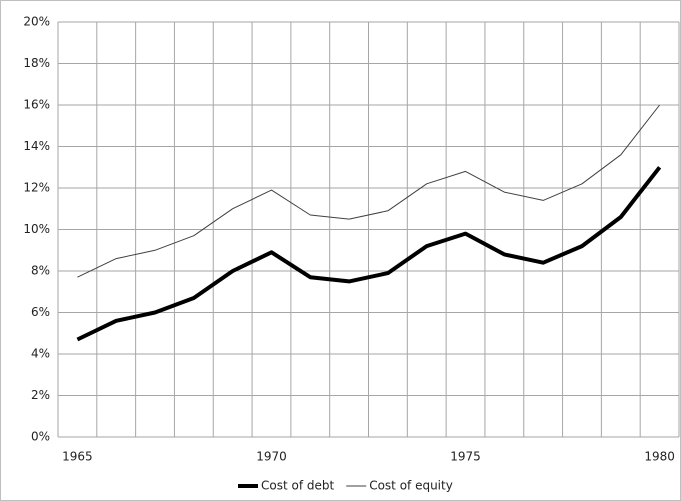 Image resolution: width=681 pixels, height=501 pixels. Describe the element at coordinates (36, 22) in the screenshot. I see `y-tick-label: 20%` at that location.